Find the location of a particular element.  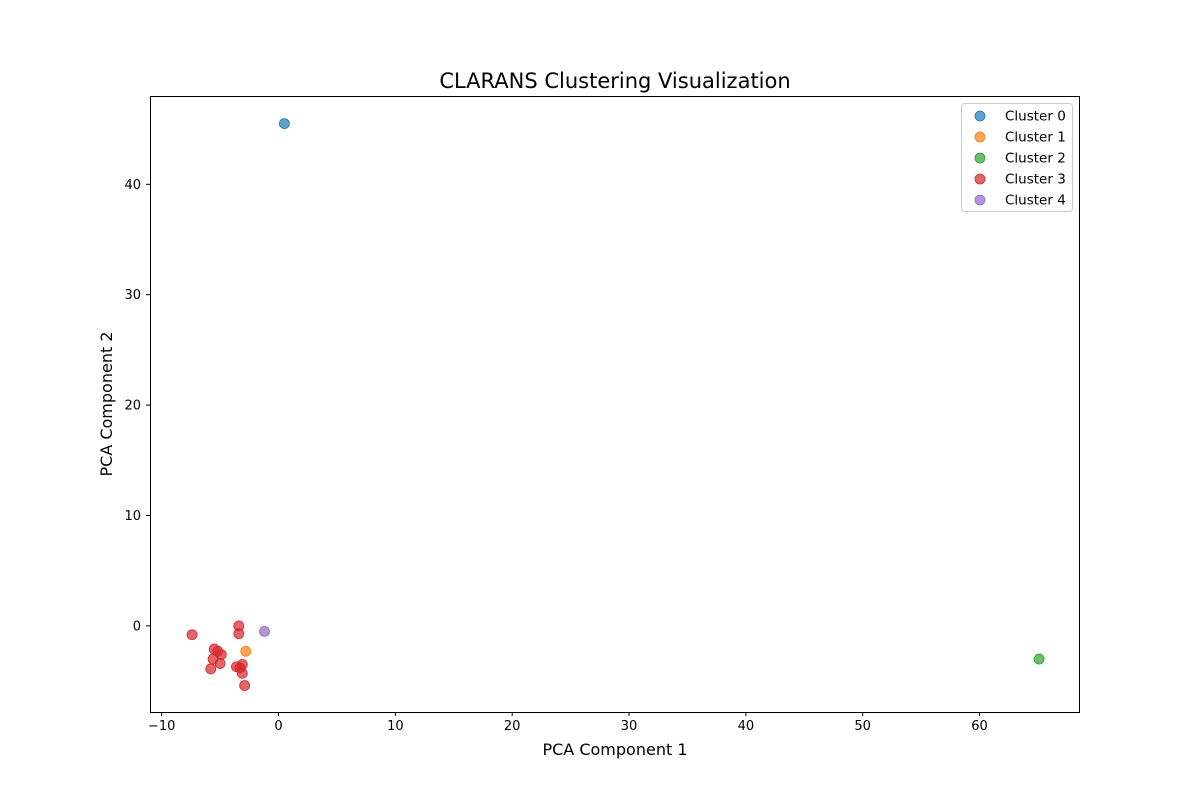

legend-label: Cluster 2 is located at coordinates (1035, 159).